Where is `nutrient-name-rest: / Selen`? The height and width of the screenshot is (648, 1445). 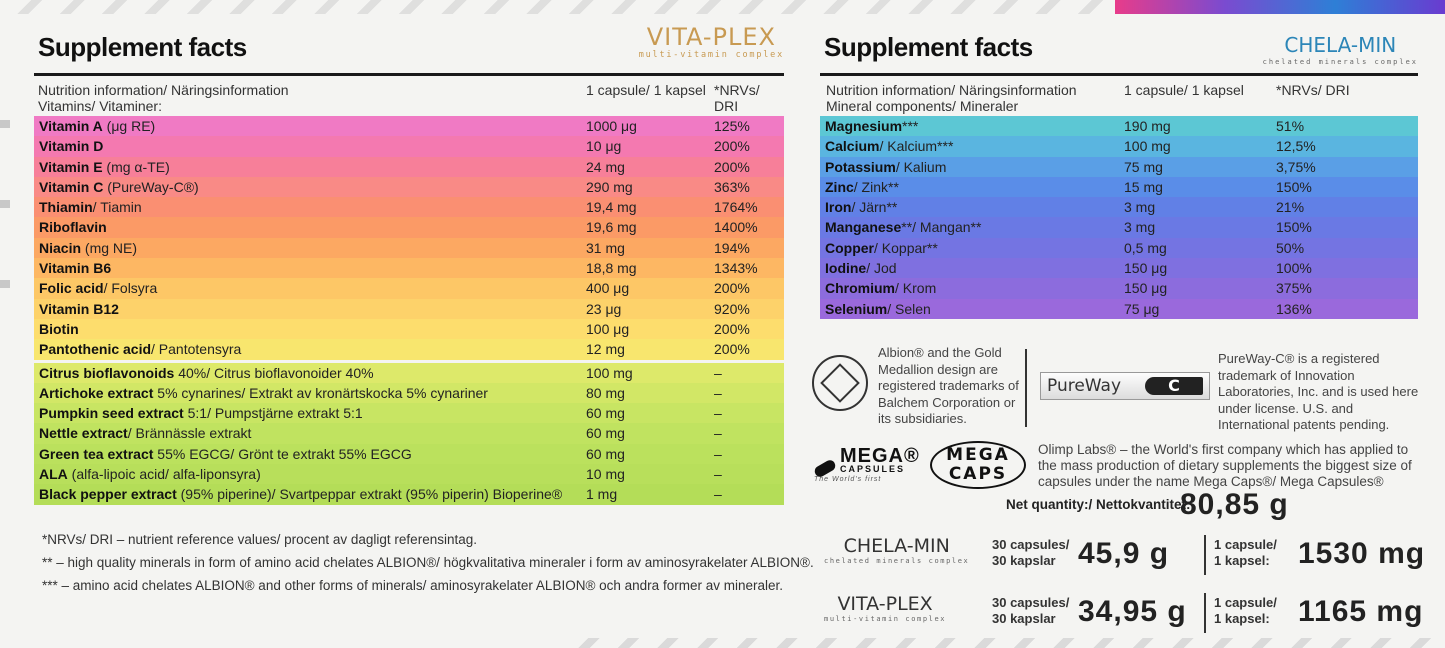
nutrient-name-rest: / Selen is located at coordinates (909, 308).